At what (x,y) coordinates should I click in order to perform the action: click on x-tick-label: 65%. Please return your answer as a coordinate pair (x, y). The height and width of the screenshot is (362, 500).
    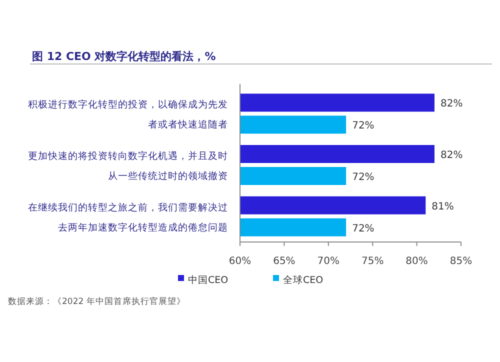
    Looking at the image, I should click on (284, 261).